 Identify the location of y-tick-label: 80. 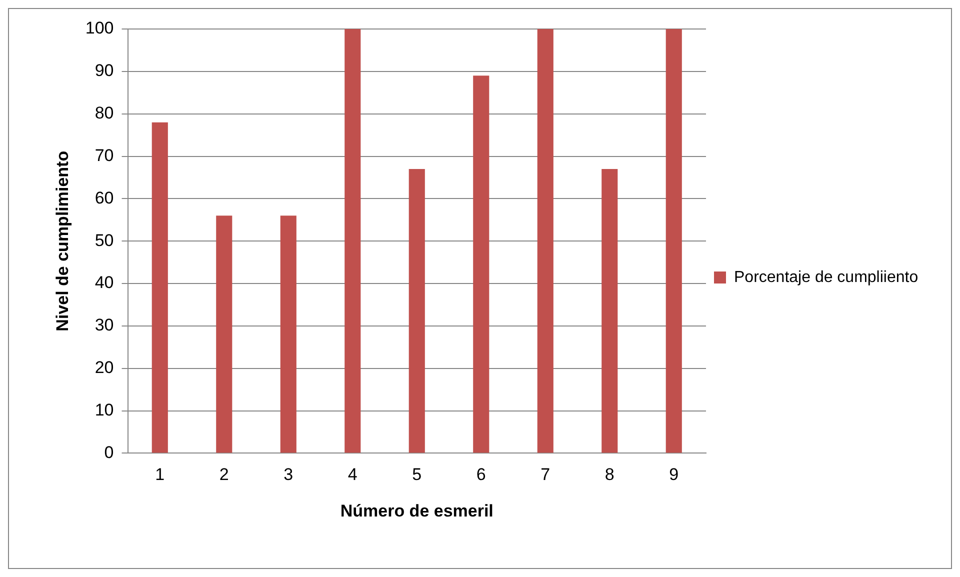
(104, 113).